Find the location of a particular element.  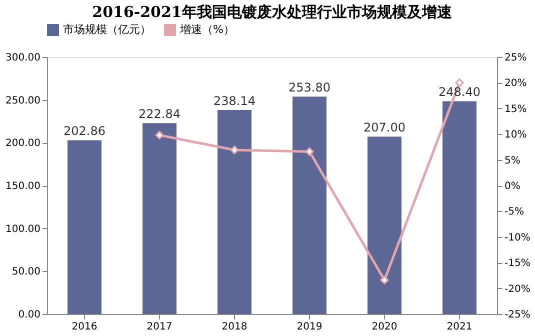

y-tick-label: 300.00 is located at coordinates (23, 58).